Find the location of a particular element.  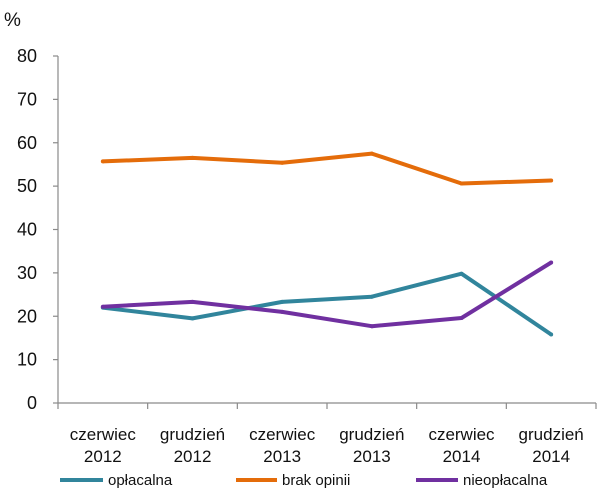

y-axis-unit-label: % is located at coordinates (12, 20).